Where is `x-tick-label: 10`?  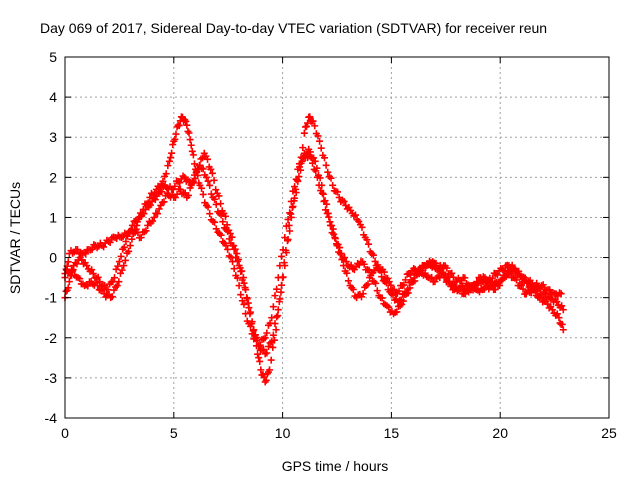
x-tick-label: 10 is located at coordinates (283, 433).